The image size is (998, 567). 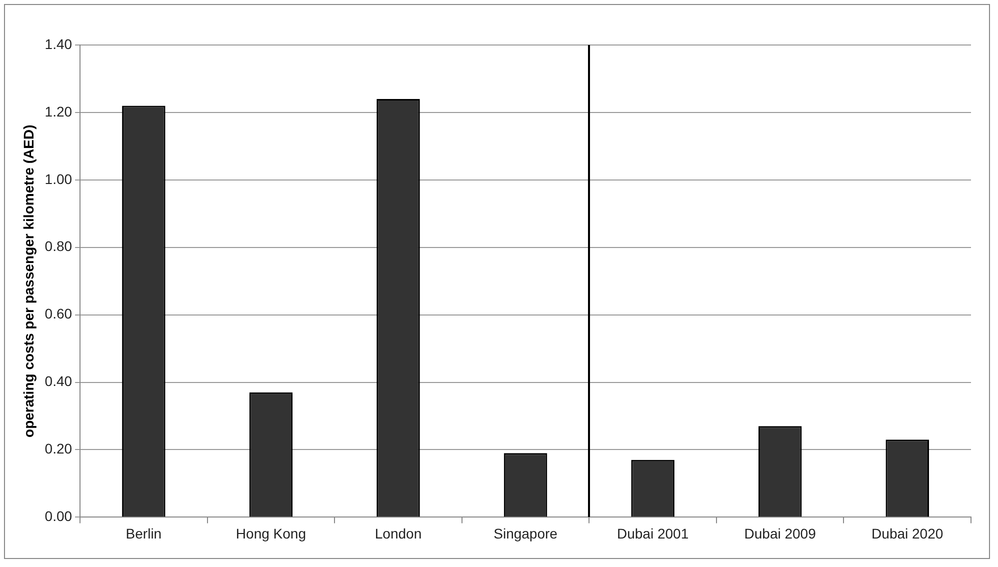 What do you see at coordinates (271, 533) in the screenshot?
I see `x-tick-label: Hong Kong` at bounding box center [271, 533].